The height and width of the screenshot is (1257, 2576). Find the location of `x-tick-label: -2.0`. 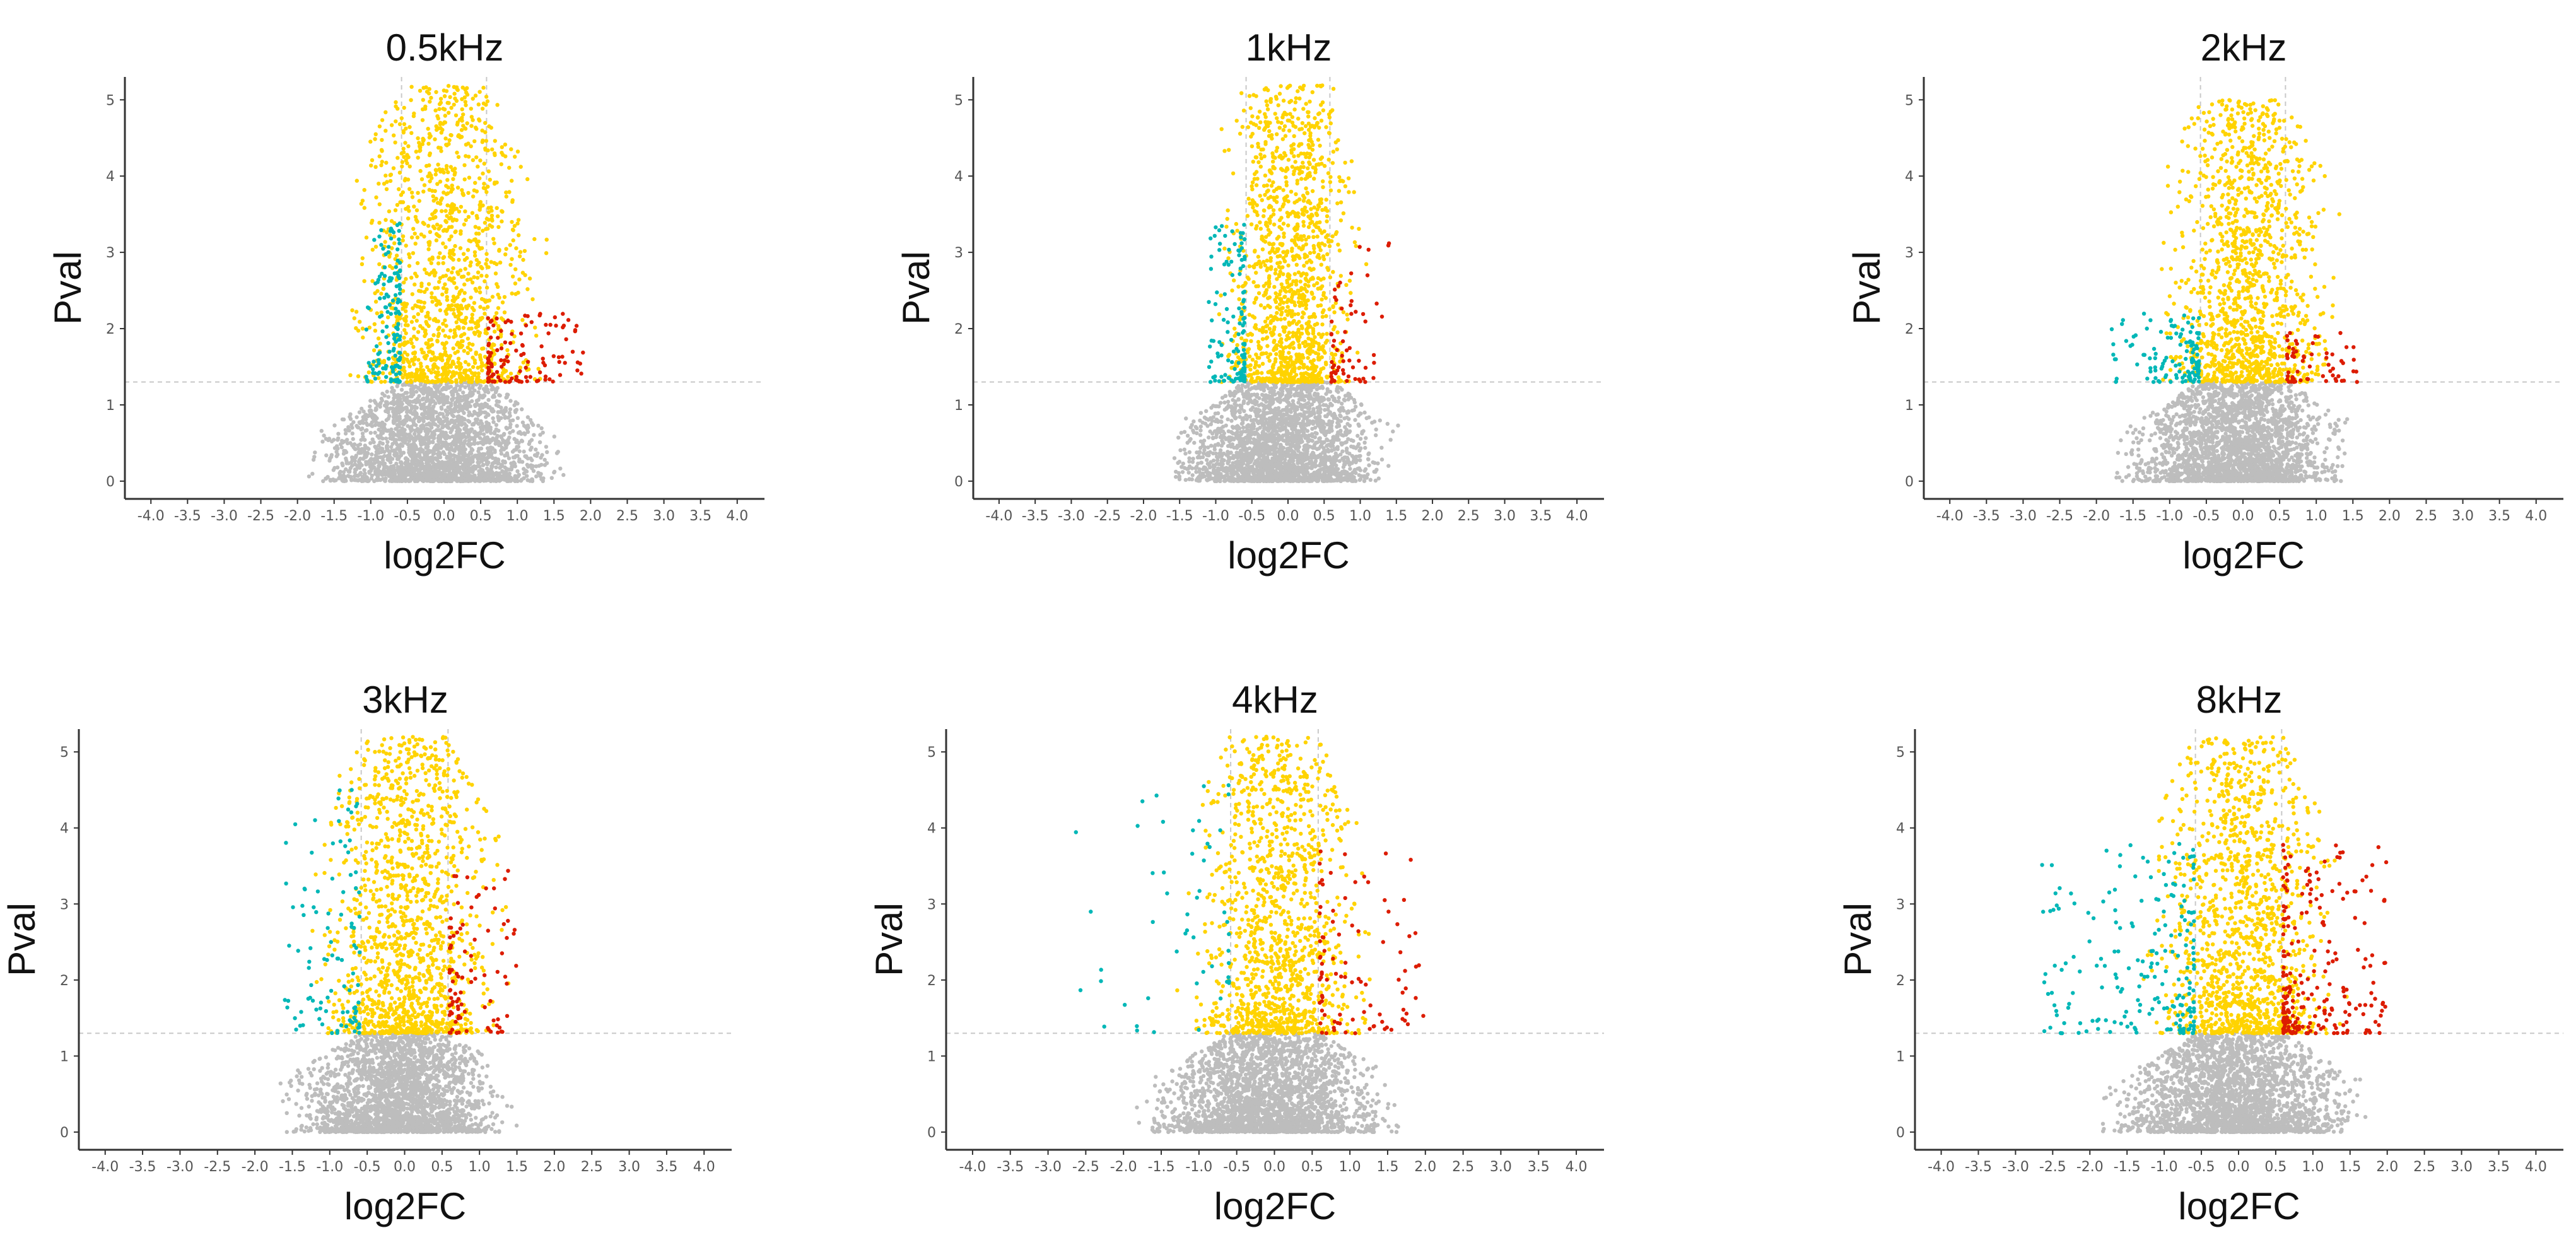

x-tick-label: -2.0 is located at coordinates (297, 516).